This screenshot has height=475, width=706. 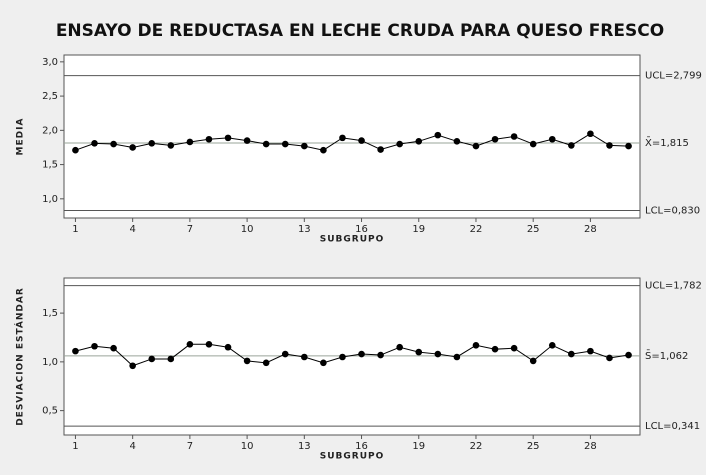 I want to click on control-limit-label: X̄=1,815, so click(x=667, y=142).